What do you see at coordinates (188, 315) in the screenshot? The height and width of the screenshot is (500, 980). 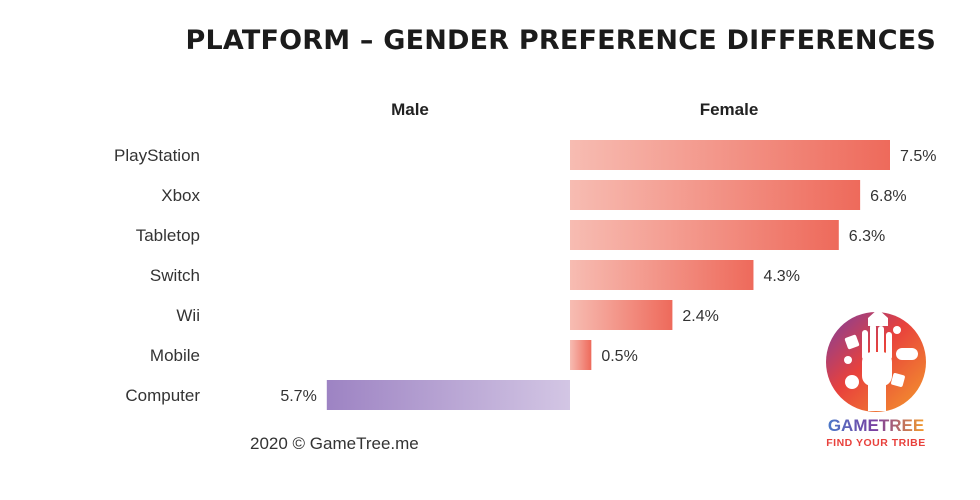 I see `category-label: Wii` at bounding box center [188, 315].